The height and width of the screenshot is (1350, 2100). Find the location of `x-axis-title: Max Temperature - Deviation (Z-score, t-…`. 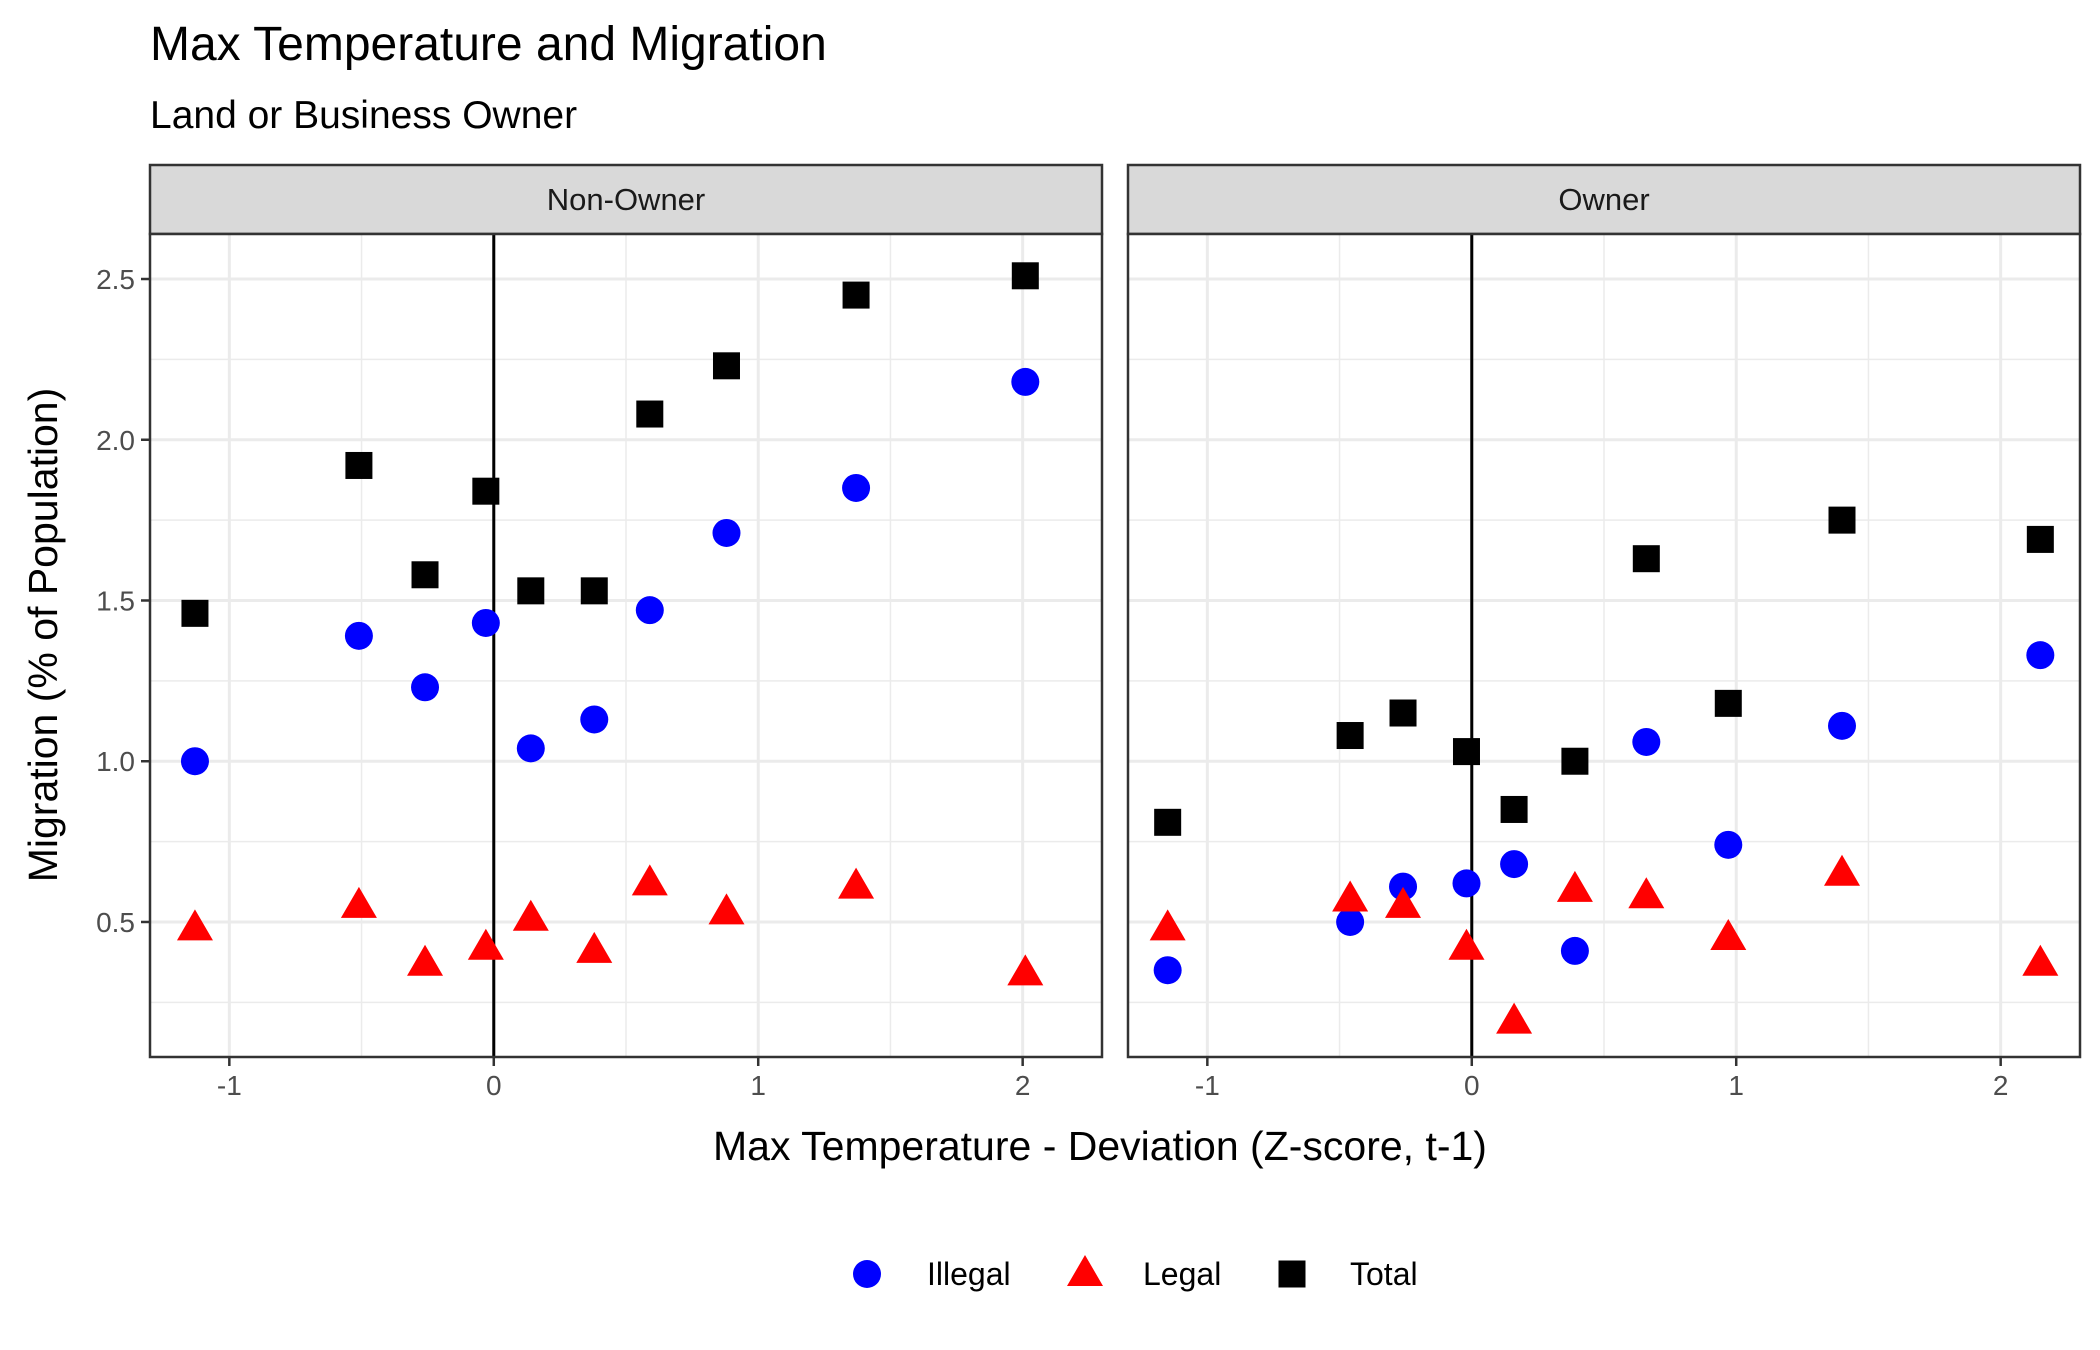

x-axis-title: Max Temperature - Deviation (Z-score, t-… is located at coordinates (1100, 1146).